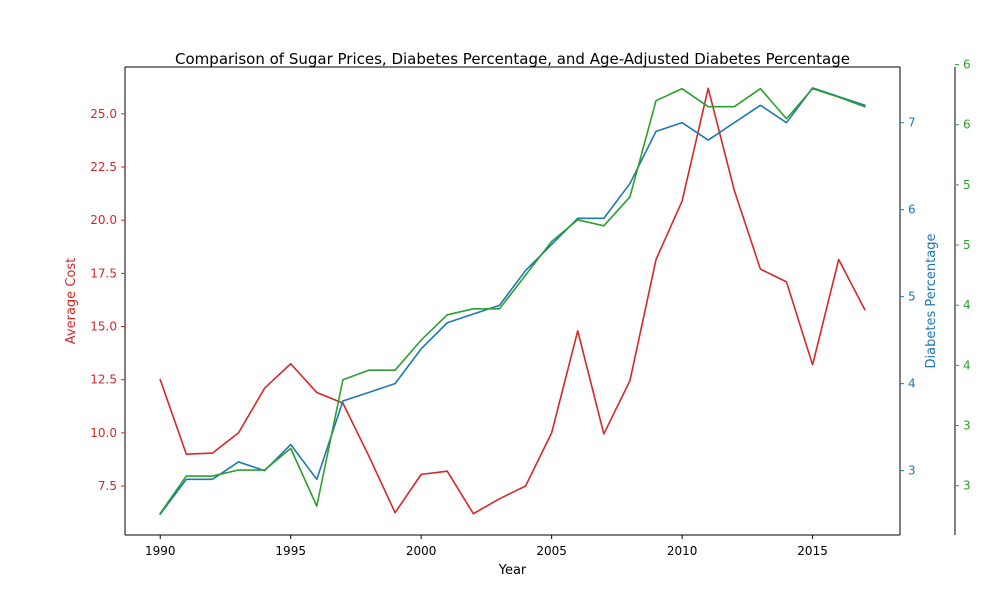 This screenshot has width=1000, height=600. I want to click on x-tick-label: 2000, so click(421, 551).